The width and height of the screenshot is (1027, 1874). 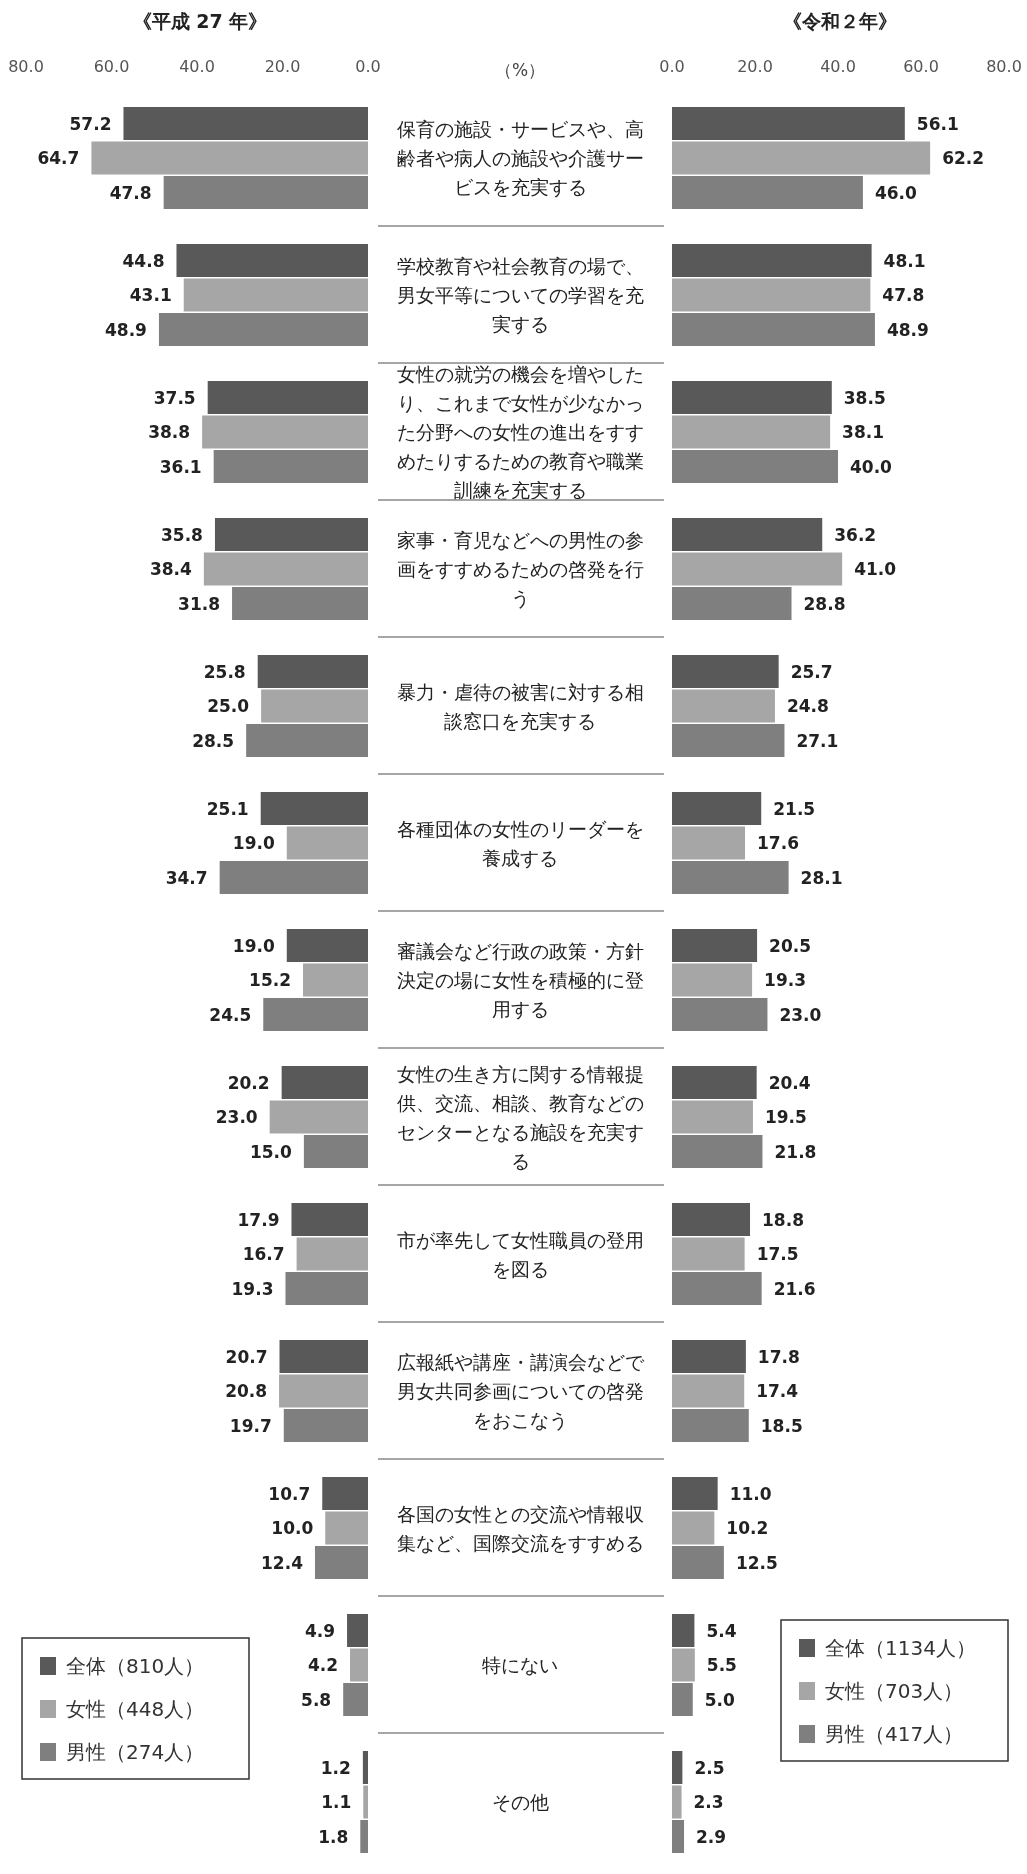 What do you see at coordinates (864, 397) in the screenshot?
I see `data-label: 38.5` at bounding box center [864, 397].